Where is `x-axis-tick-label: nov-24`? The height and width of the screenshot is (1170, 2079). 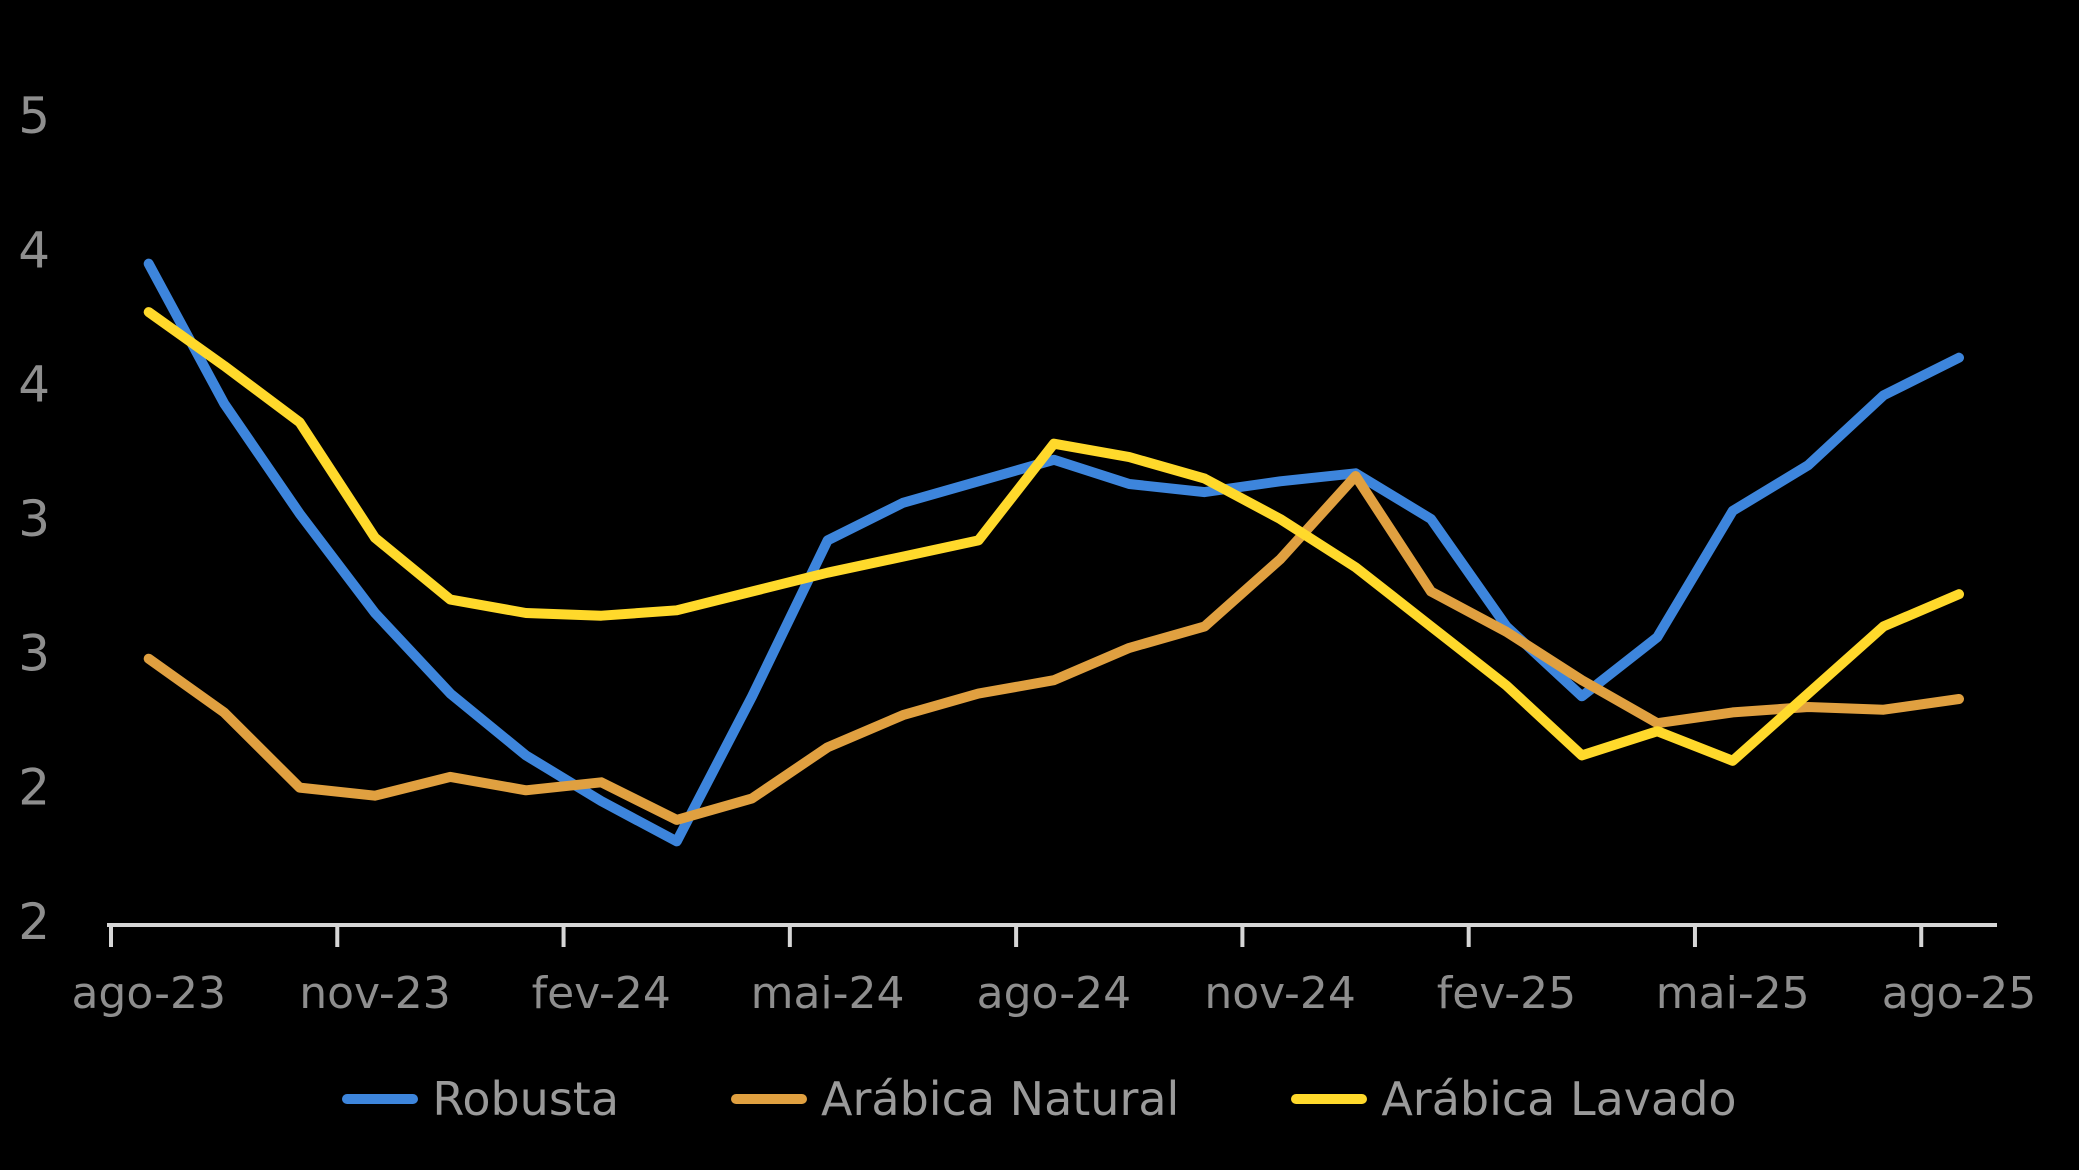 x-axis-tick-label: nov-24 is located at coordinates (1280, 993).